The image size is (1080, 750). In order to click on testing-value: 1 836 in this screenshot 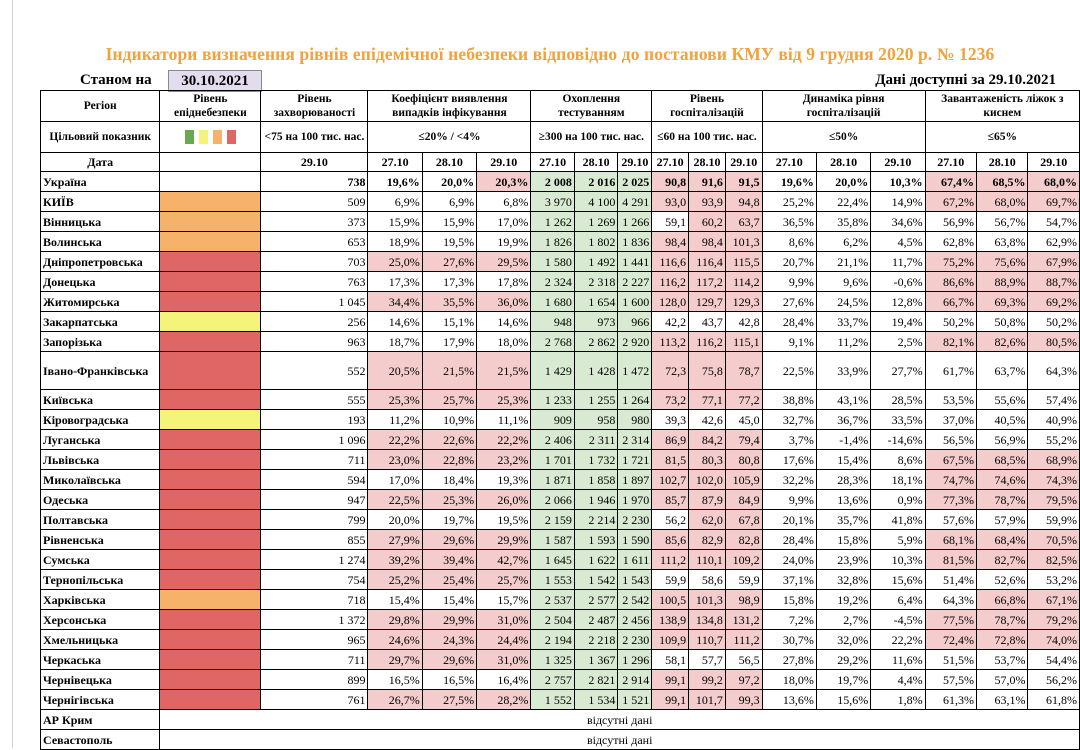, I will do `click(635, 241)`.